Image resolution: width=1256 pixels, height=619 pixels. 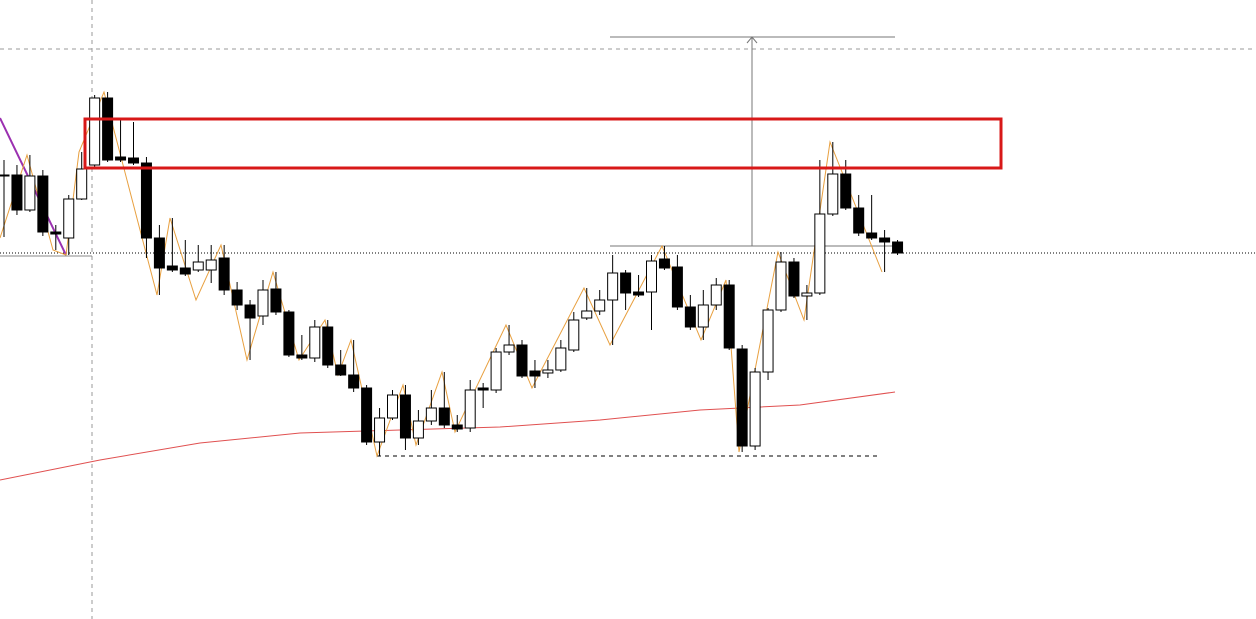 What do you see at coordinates (543, 143) in the screenshot?
I see `resistance-zone` at bounding box center [543, 143].